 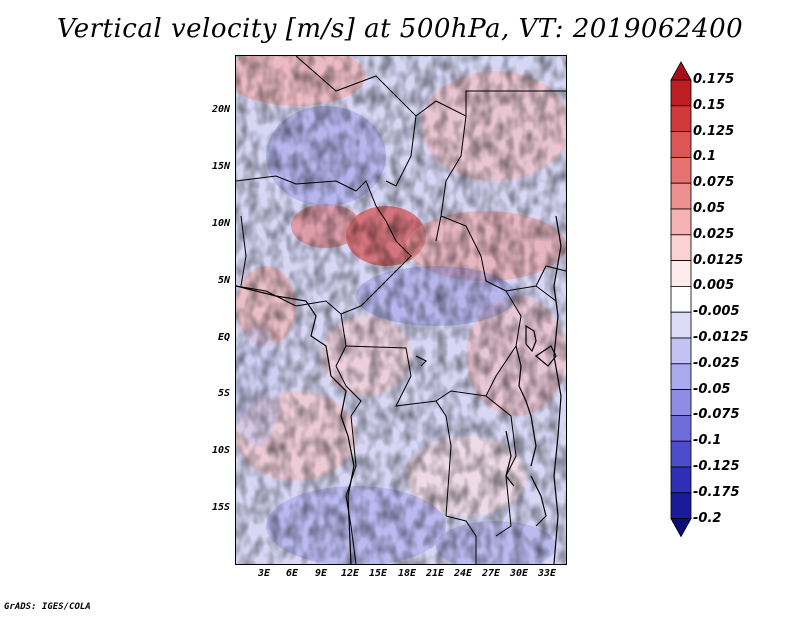 What do you see at coordinates (681, 528) in the screenshot?
I see `colorbar-bottom-arrow` at bounding box center [681, 528].